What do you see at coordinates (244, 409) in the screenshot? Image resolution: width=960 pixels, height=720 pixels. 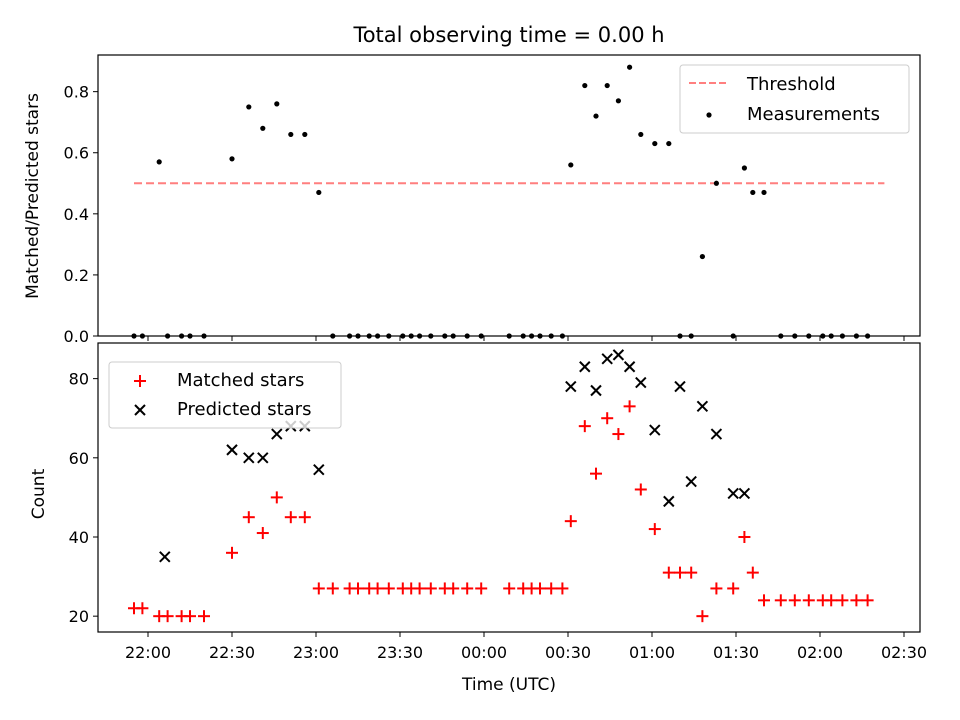 I see `legend-predicted-label: Predicted stars` at bounding box center [244, 409].